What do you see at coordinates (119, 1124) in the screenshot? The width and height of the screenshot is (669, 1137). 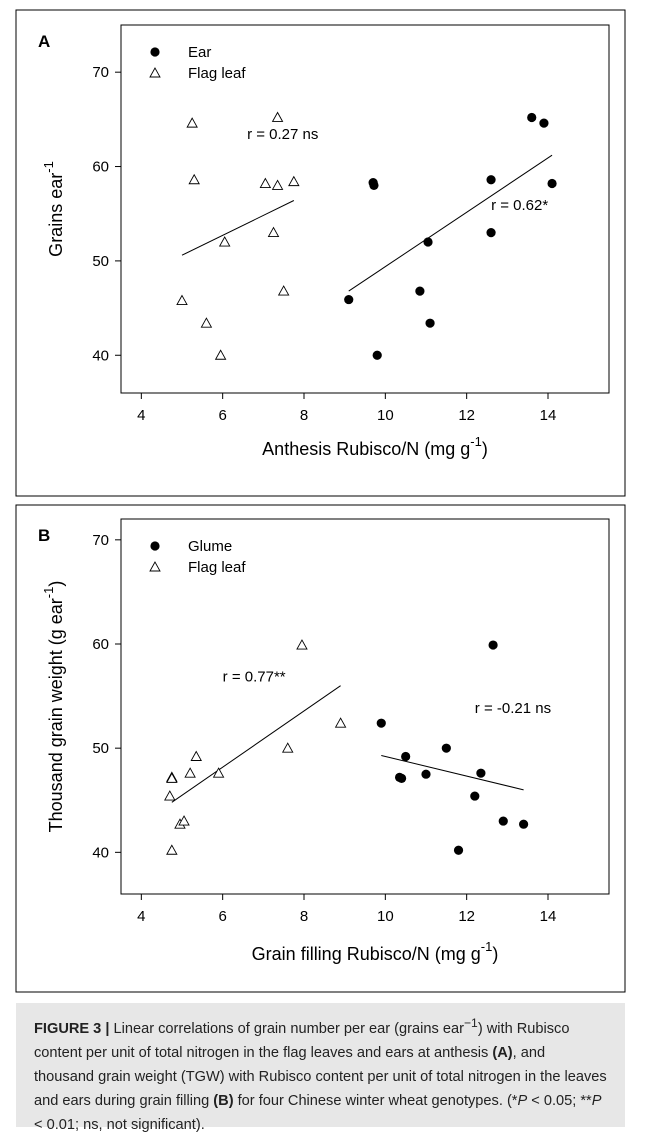 I see `caption-text-6: < 0.01; ns, not significant).` at bounding box center [119, 1124].